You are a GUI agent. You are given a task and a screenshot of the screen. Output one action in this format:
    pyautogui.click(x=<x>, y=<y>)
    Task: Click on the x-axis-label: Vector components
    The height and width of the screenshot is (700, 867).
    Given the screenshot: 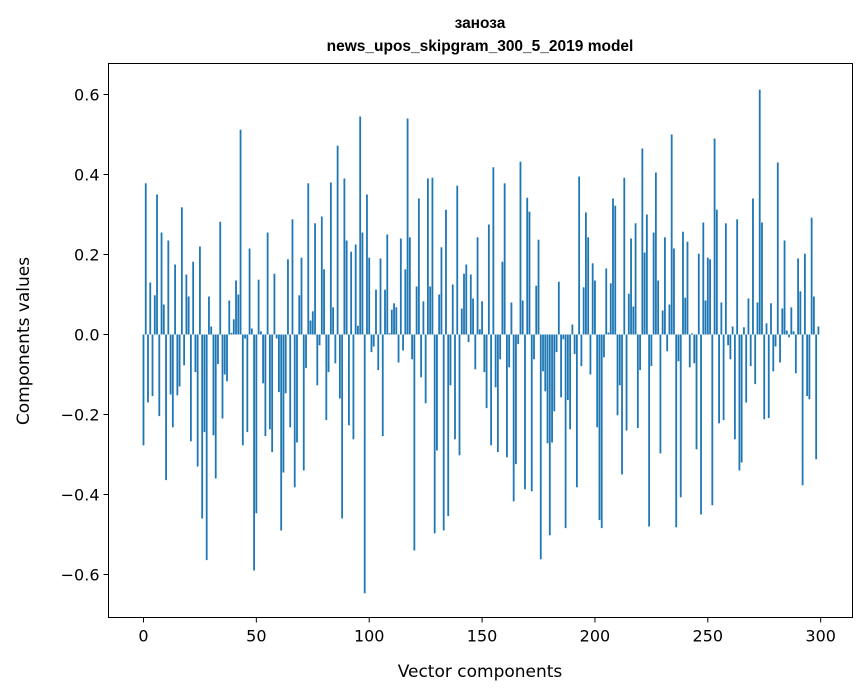 What is the action you would take?
    pyautogui.click(x=480, y=672)
    